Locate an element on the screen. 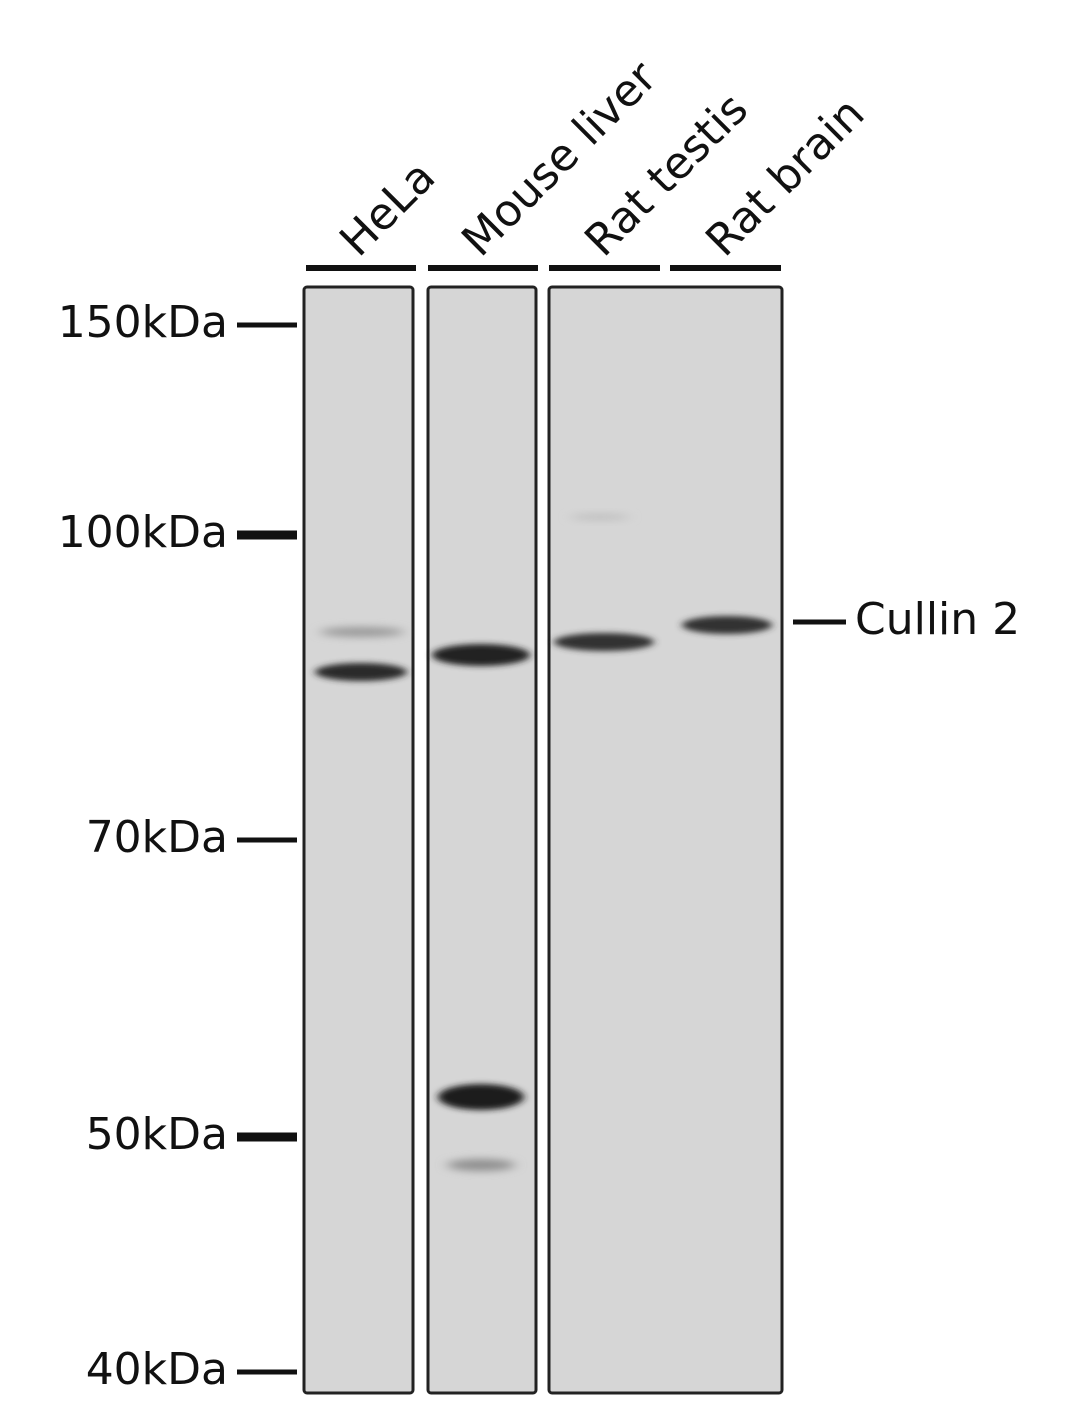  marker-label: 50kDa is located at coordinates (157, 1134).